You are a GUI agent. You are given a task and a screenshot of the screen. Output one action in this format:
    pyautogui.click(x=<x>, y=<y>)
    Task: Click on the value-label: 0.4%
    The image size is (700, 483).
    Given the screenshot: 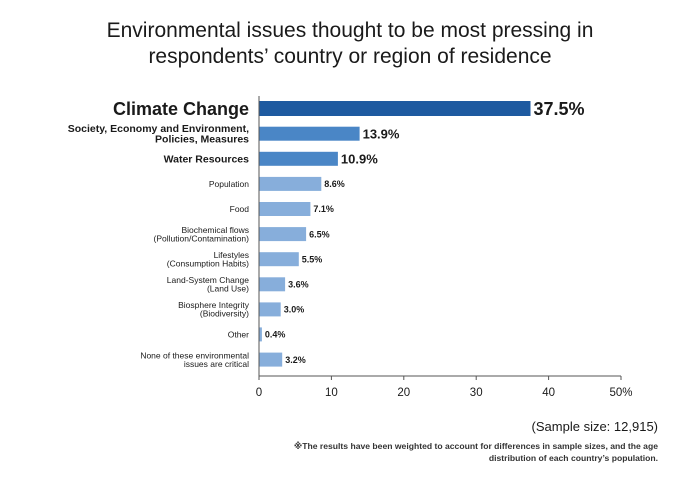 What is the action you would take?
    pyautogui.click(x=275, y=335)
    